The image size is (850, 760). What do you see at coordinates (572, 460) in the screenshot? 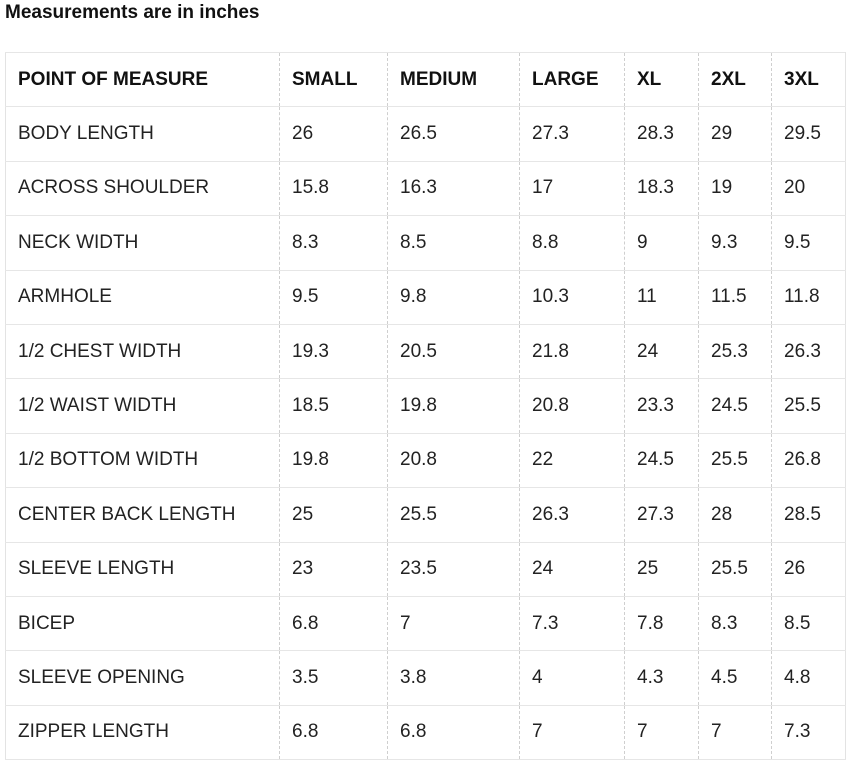
I see `size-cell: 22` at bounding box center [572, 460].